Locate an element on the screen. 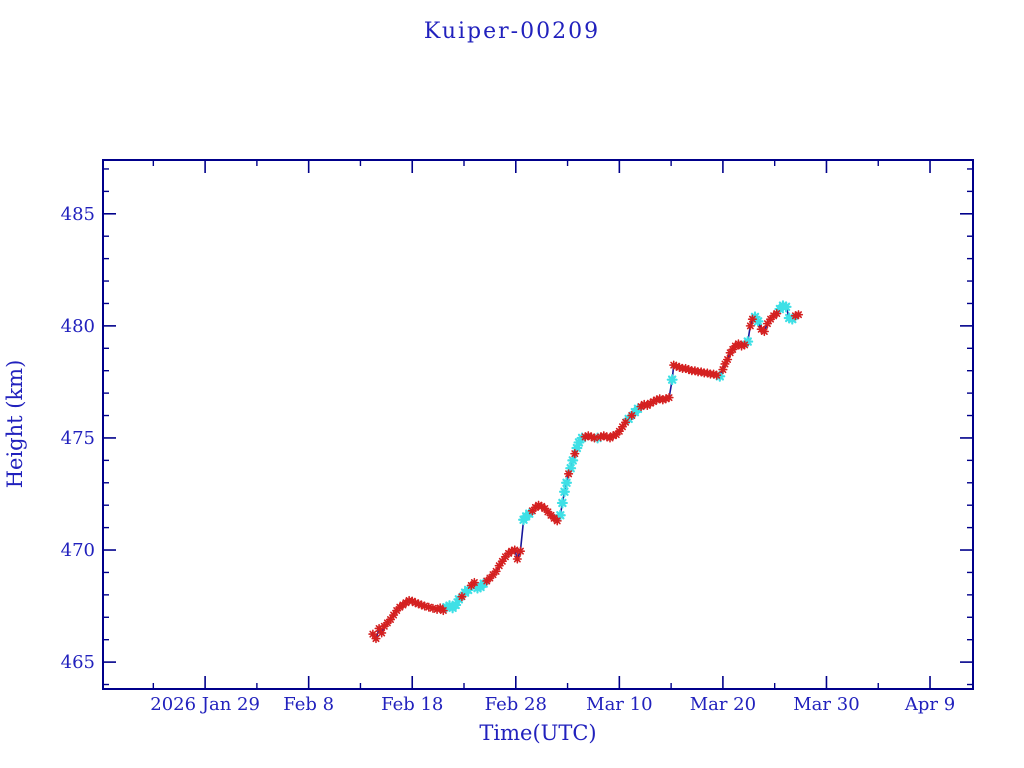 This screenshot has width=1024, height=768. x-tick-label: Feb 28 is located at coordinates (516, 704).